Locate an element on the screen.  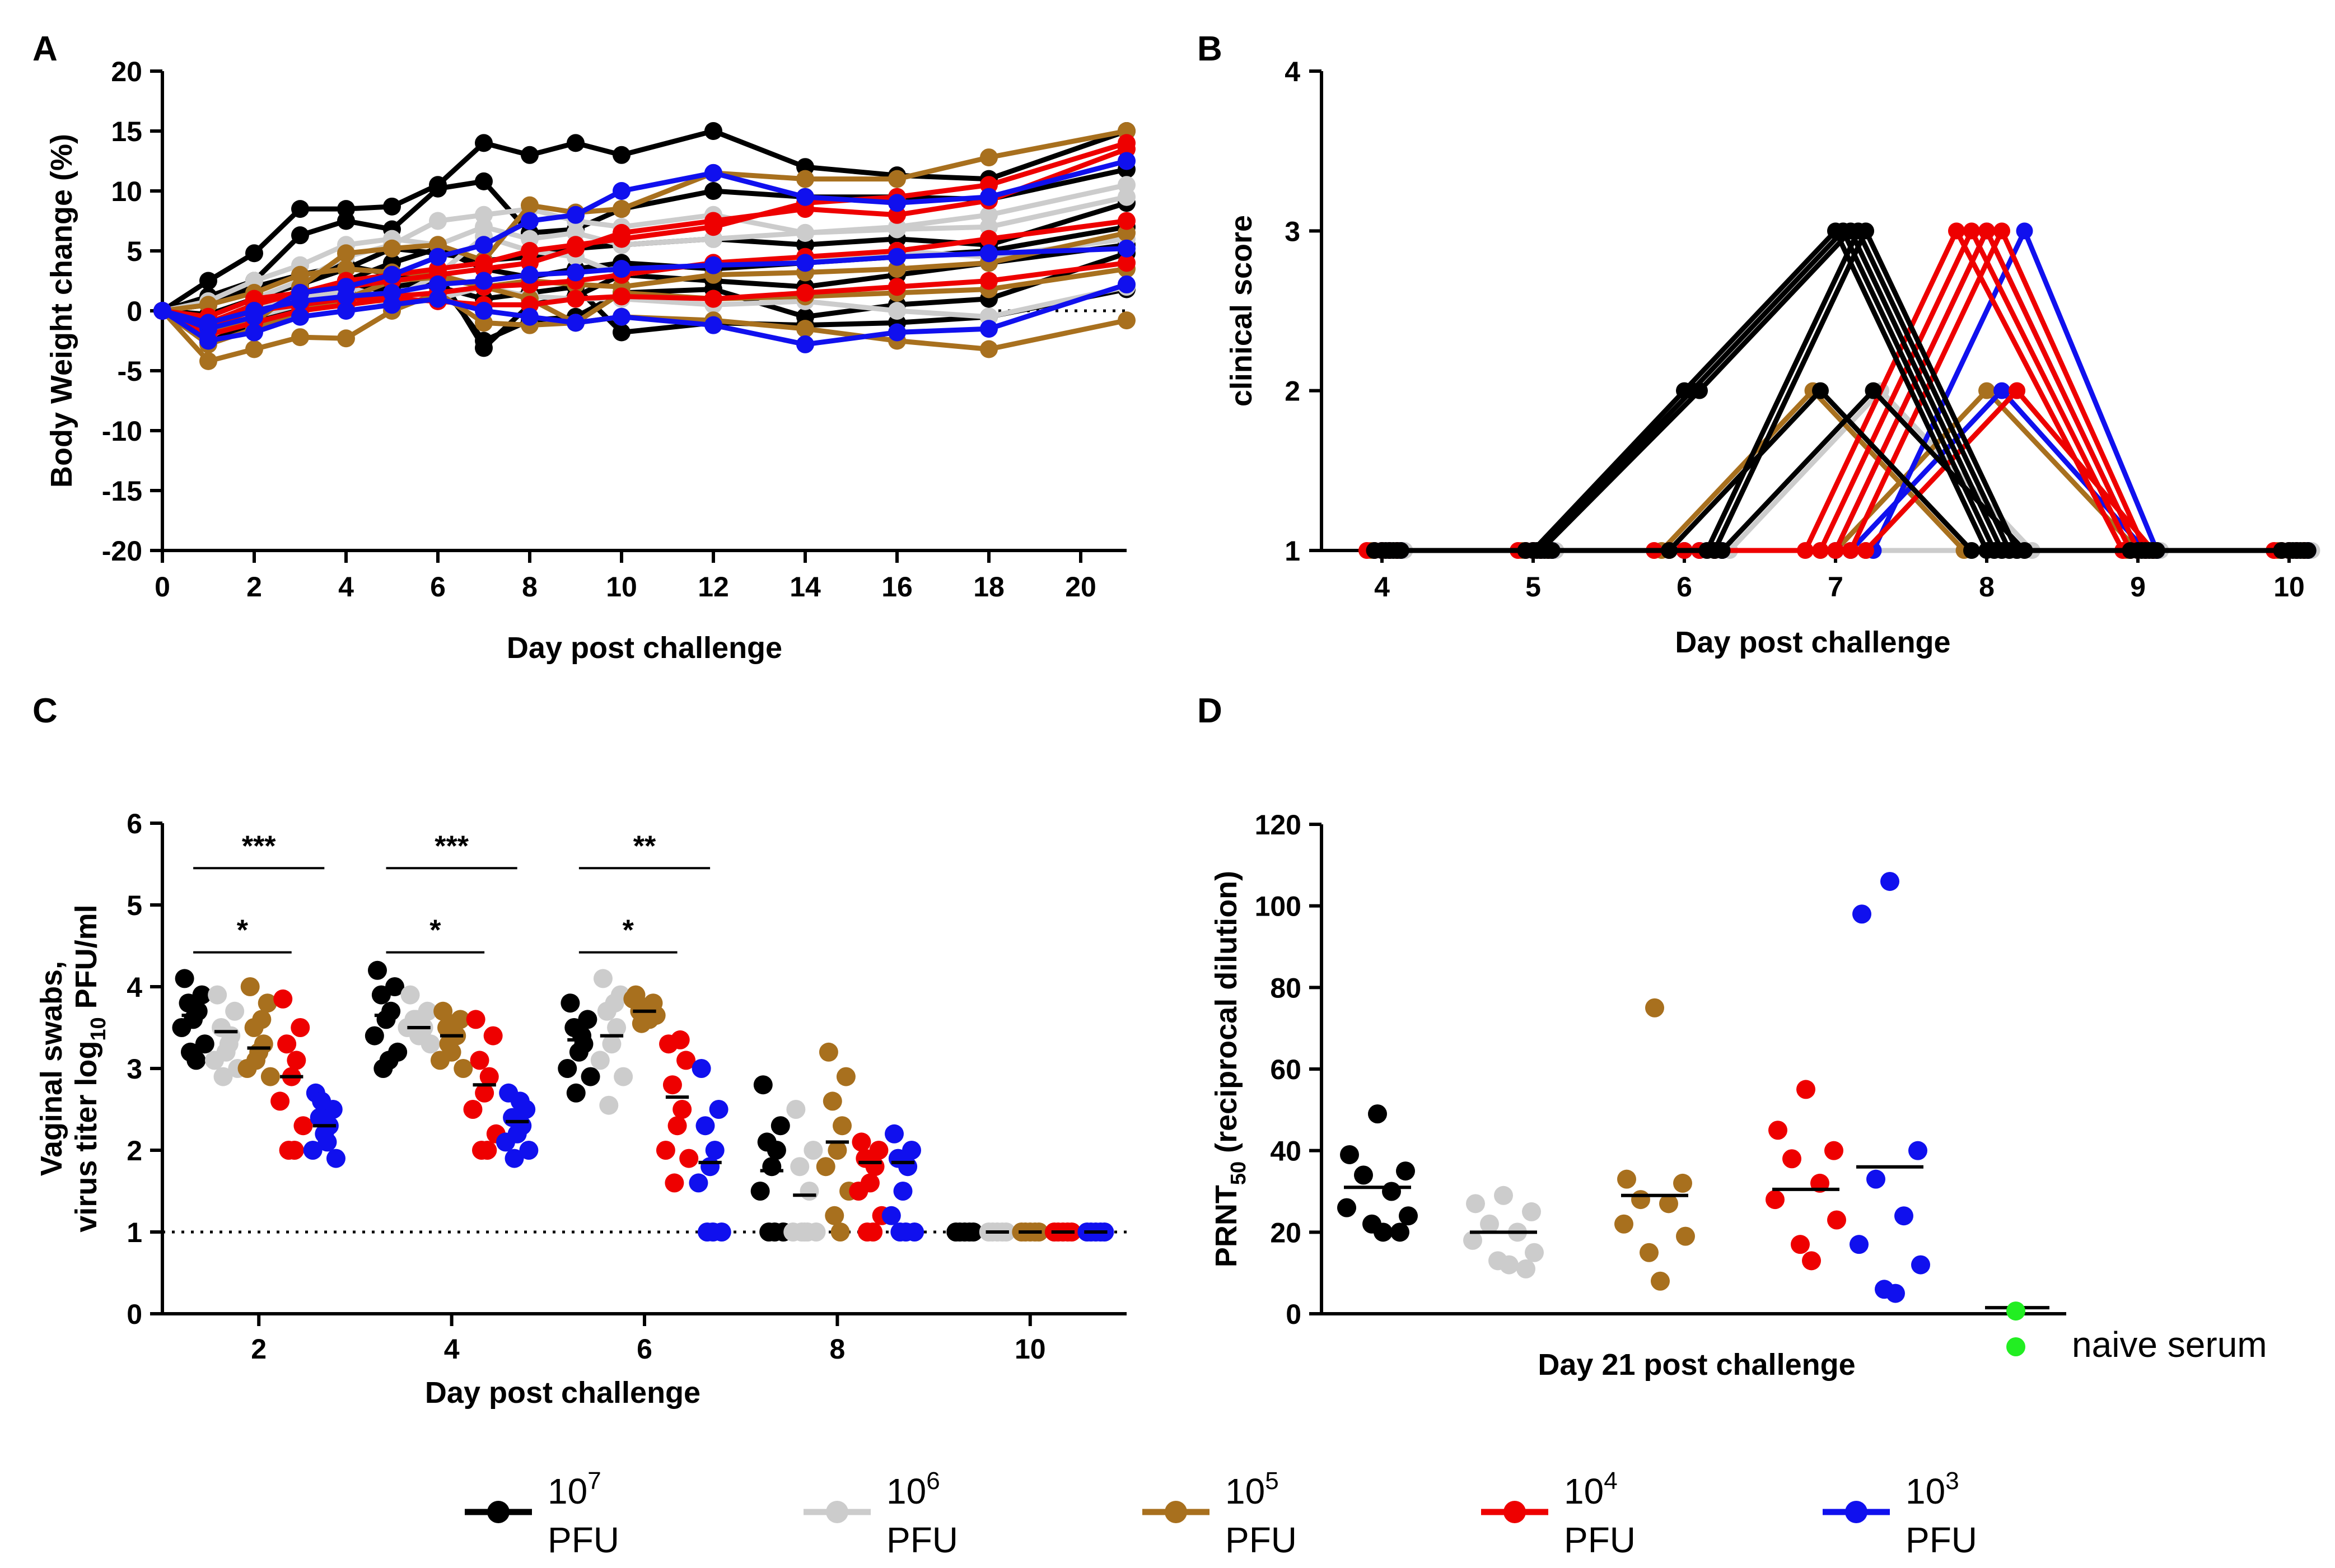
y-tick-label: 0 is located at coordinates (134, 312).